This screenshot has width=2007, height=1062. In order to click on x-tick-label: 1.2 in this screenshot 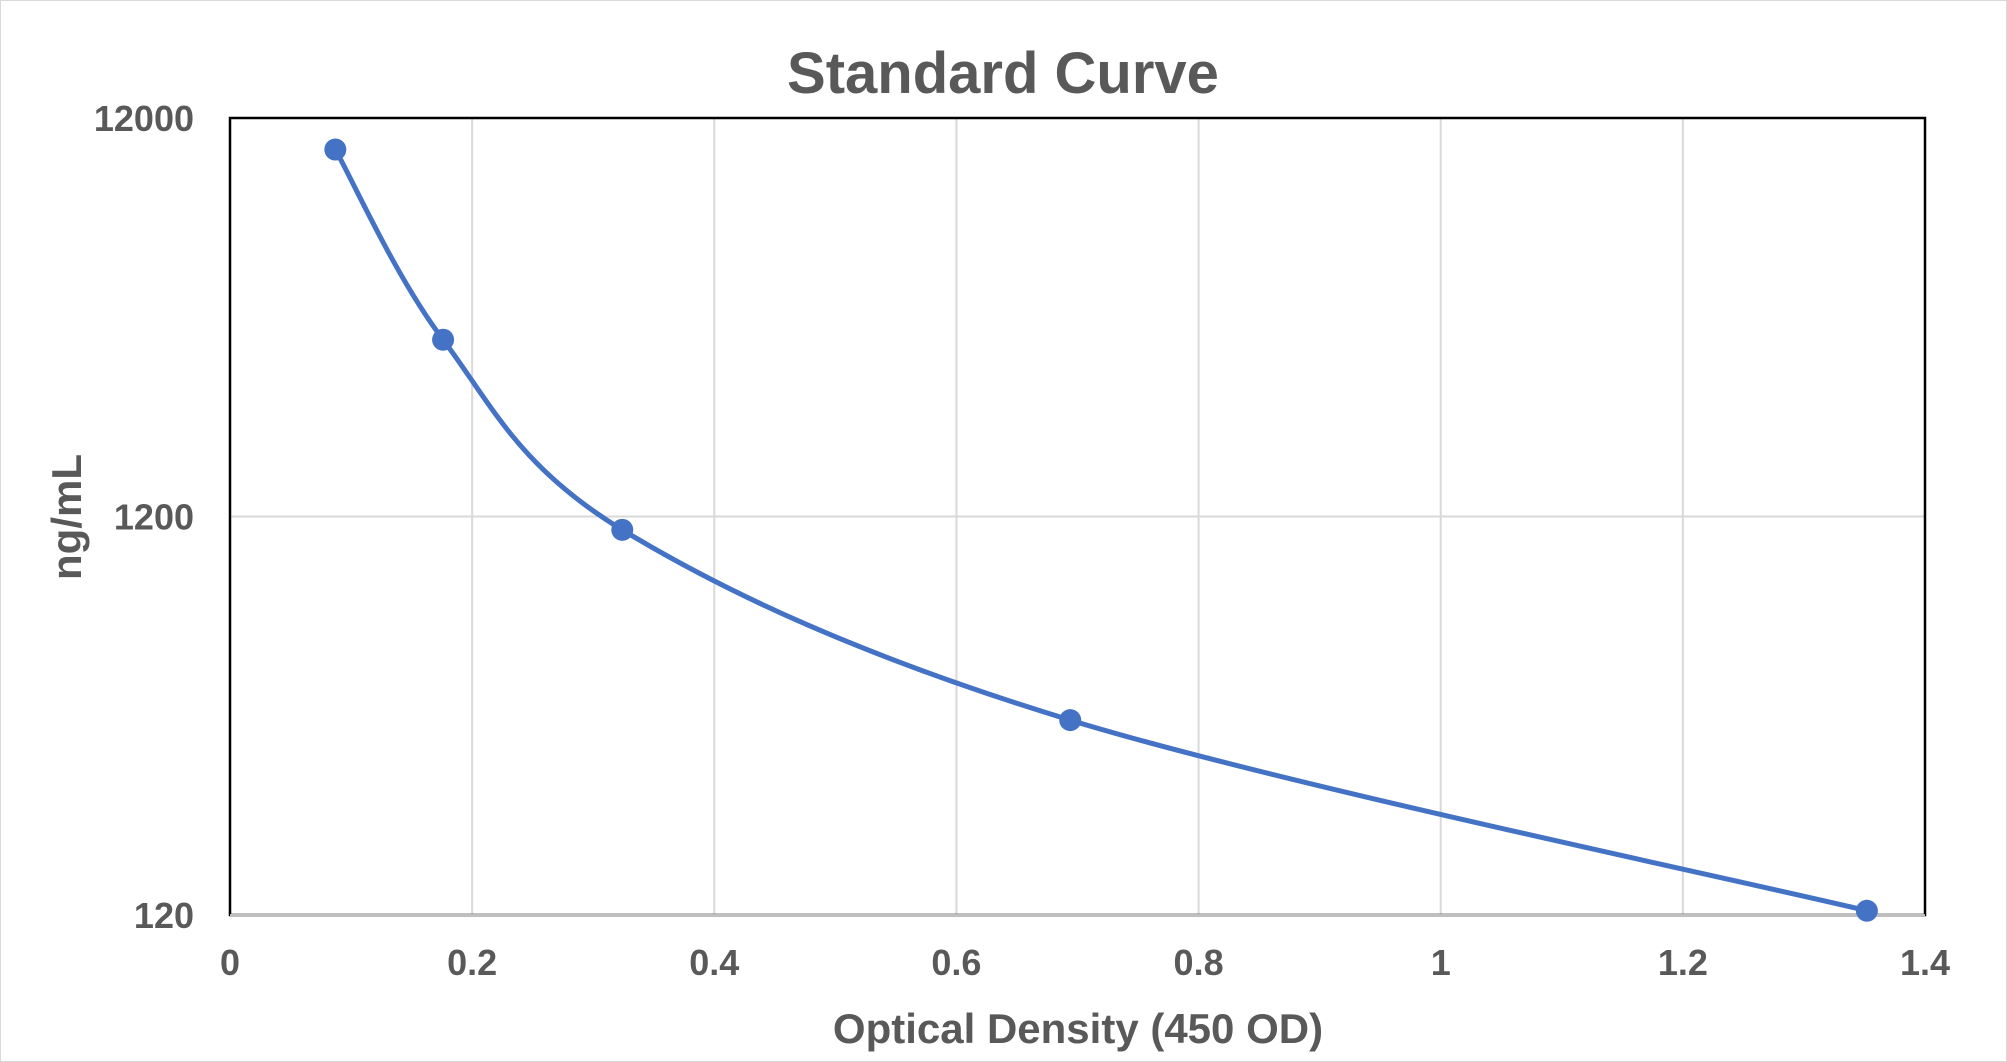, I will do `click(1683, 962)`.